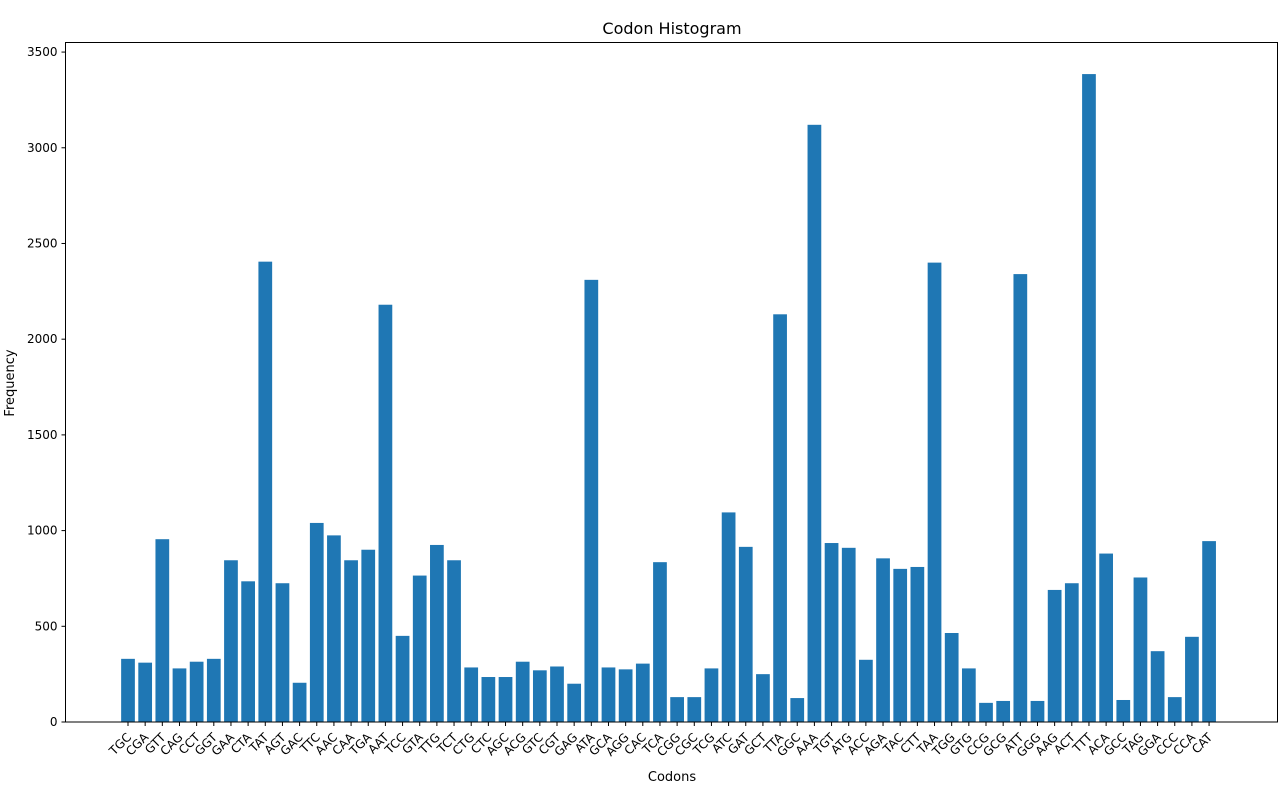  What do you see at coordinates (402, 678) in the screenshot?
I see `bar-tcc` at bounding box center [402, 678].